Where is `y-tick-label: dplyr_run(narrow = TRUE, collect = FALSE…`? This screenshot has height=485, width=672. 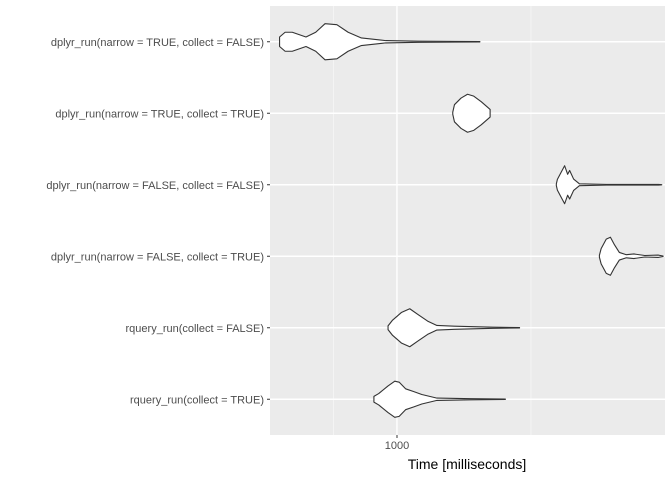 y-tick-label: dplyr_run(narrow = TRUE, collect = FALSE… is located at coordinates (157, 43).